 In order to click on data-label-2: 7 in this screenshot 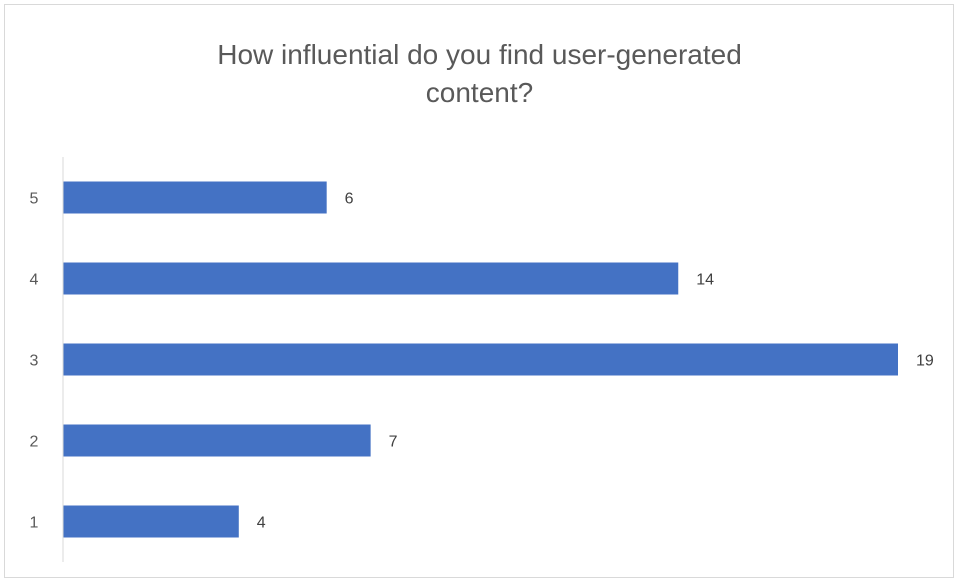, I will do `click(393, 442)`.